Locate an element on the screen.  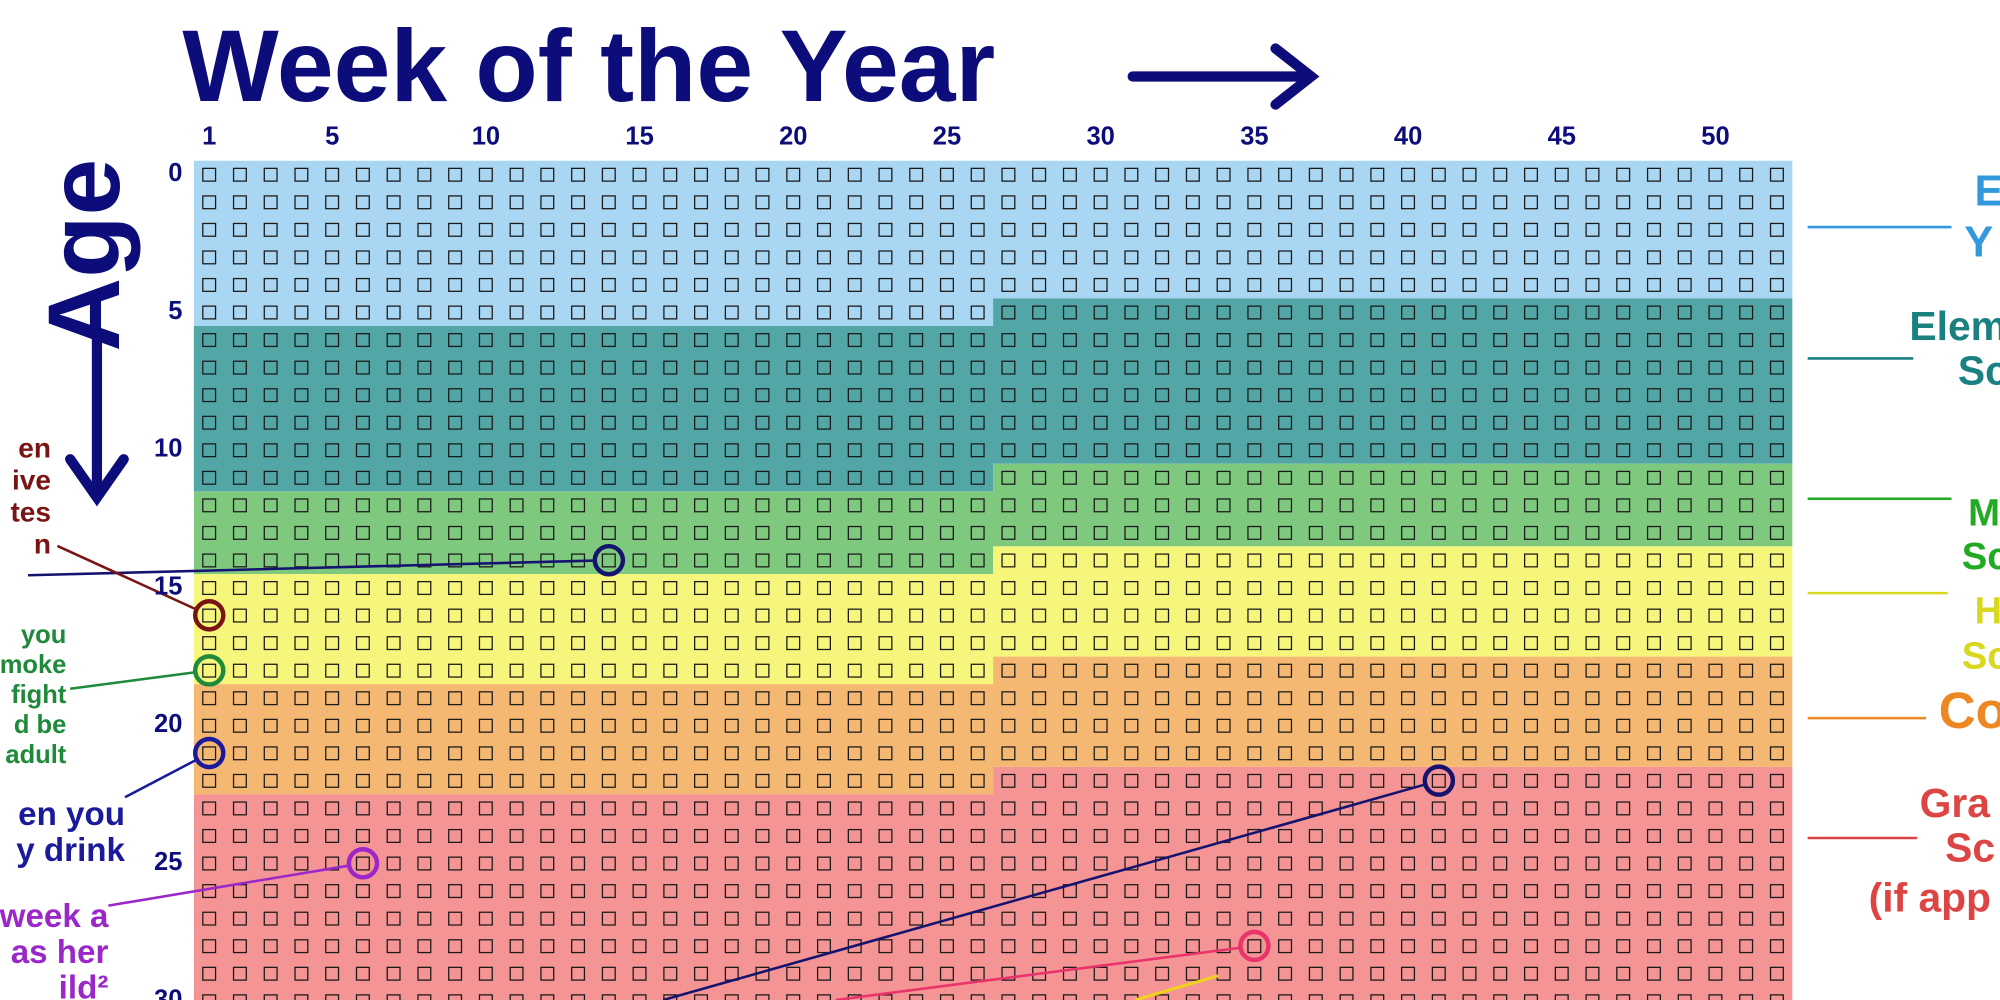
annotation-text: as her is located at coordinates (60, 952).